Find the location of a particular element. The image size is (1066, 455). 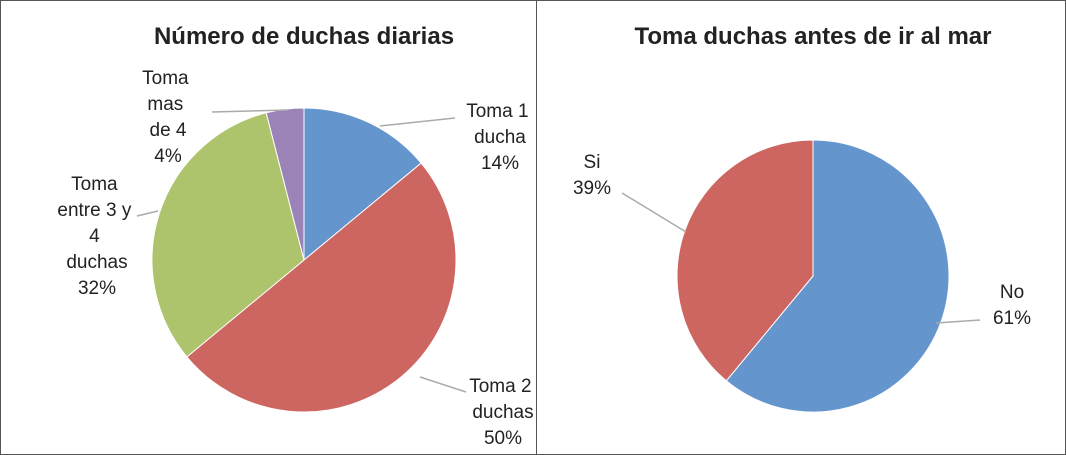

data-label-category: Si is located at coordinates (592, 162).